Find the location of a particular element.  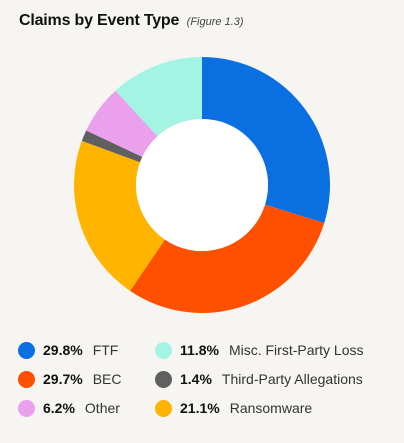

legend-item-other: 6.2% Other is located at coordinates (69, 408).